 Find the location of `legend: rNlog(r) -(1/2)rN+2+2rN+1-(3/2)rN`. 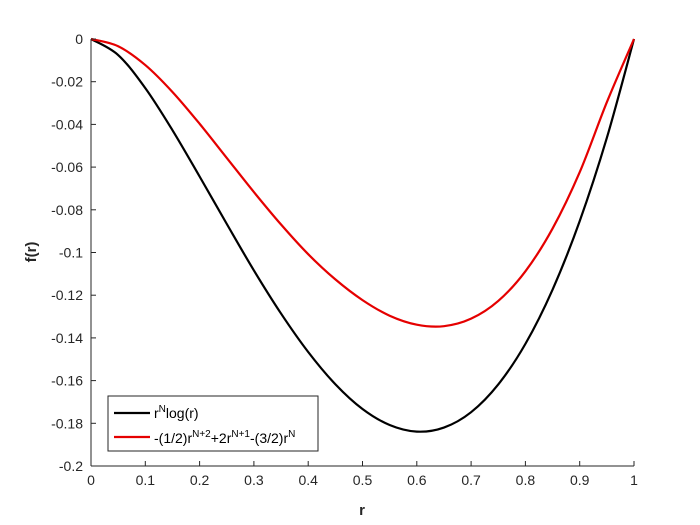

legend: rNlog(r) -(1/2)rN+2+2rN+1-(3/2)rN is located at coordinates (213, 423).